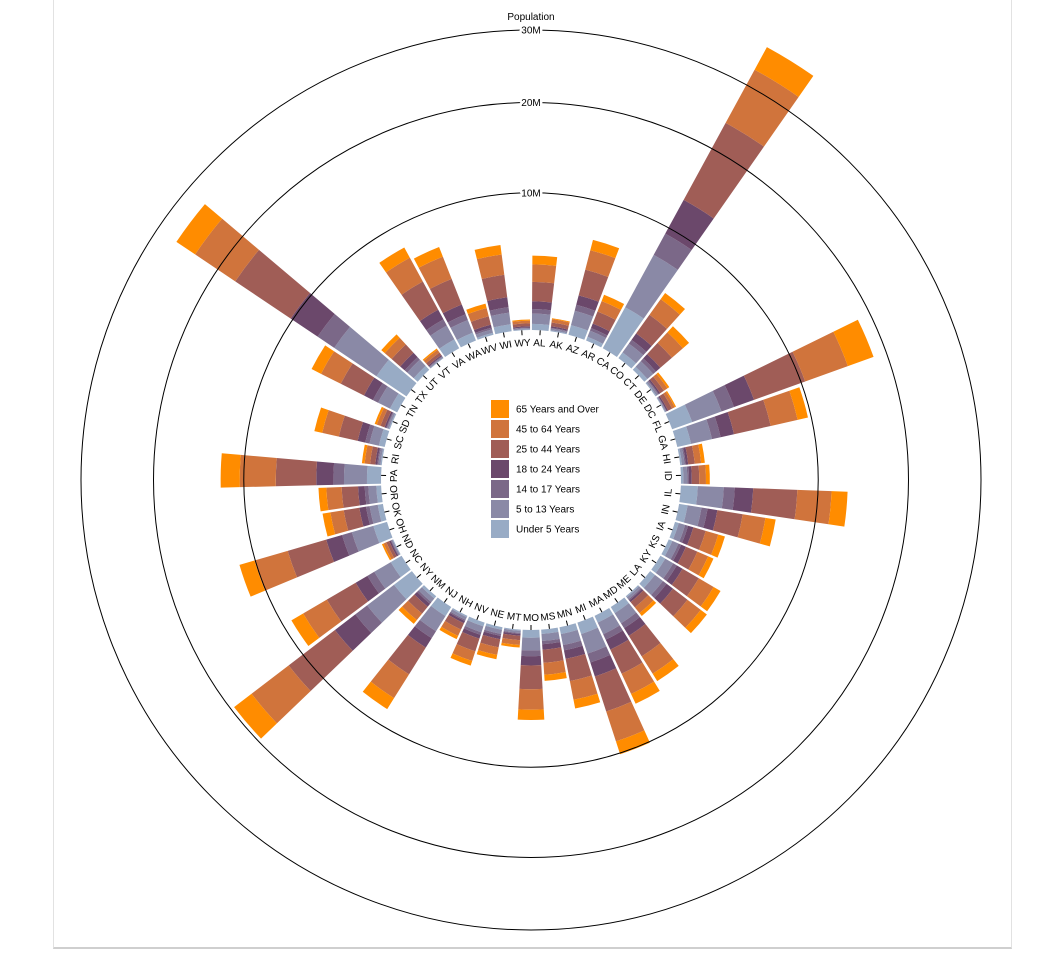 The image size is (1040, 956). Describe the element at coordinates (490, 266) in the screenshot. I see `bar-segment-wi-45-to-64-years` at that location.